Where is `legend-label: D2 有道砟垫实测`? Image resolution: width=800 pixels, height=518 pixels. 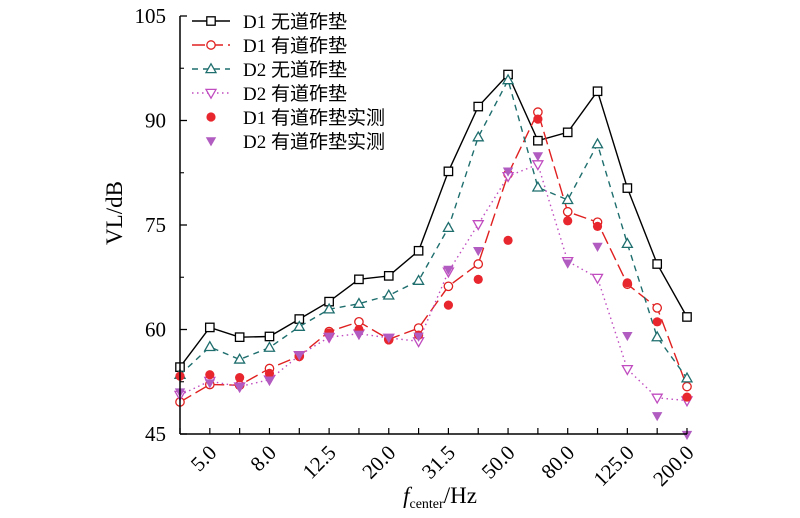
legend-label: D2 有道砟垫实测 is located at coordinates (314, 142).